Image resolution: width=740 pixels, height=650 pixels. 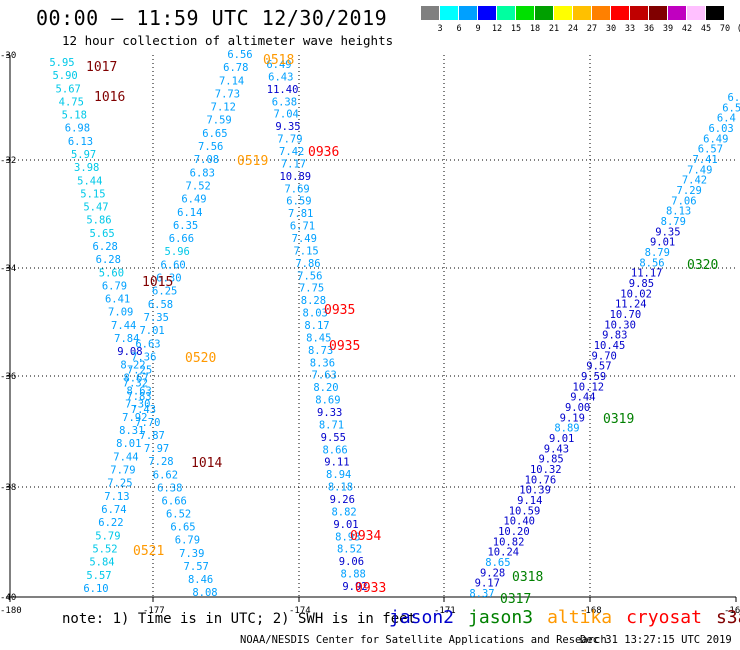 I want to click on wave-height-label: 11.40, so click(x=283, y=90).